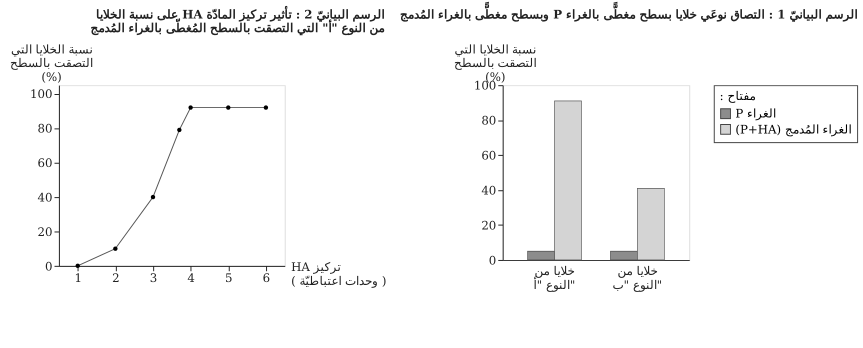 The image size is (863, 348). What do you see at coordinates (339, 274) in the screenshot?
I see `x-axis-title: تركيز HA ( وحدات اعتباطيّة )` at bounding box center [339, 274].